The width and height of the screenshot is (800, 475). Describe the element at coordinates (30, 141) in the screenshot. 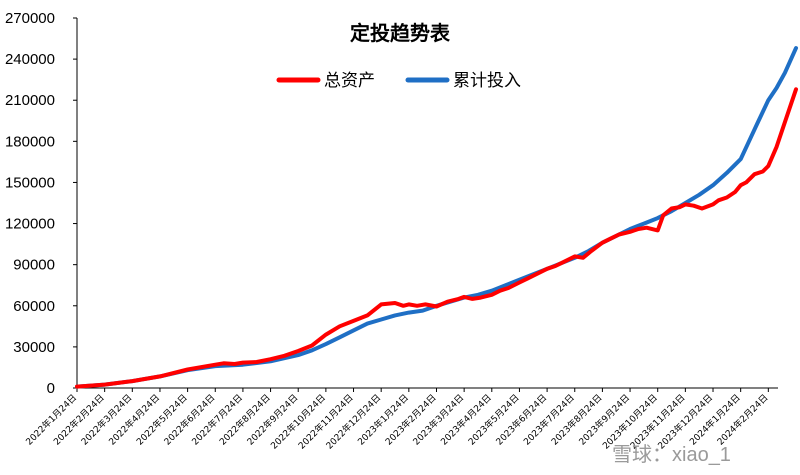

I see `y-tick-label: 180000` at that location.